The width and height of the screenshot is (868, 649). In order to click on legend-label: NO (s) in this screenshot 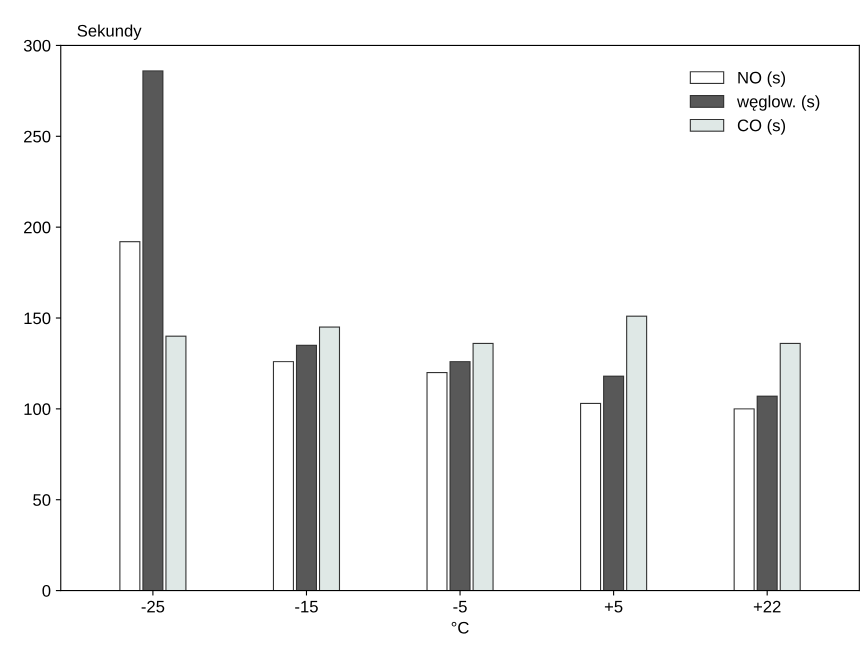, I will do `click(762, 79)`.